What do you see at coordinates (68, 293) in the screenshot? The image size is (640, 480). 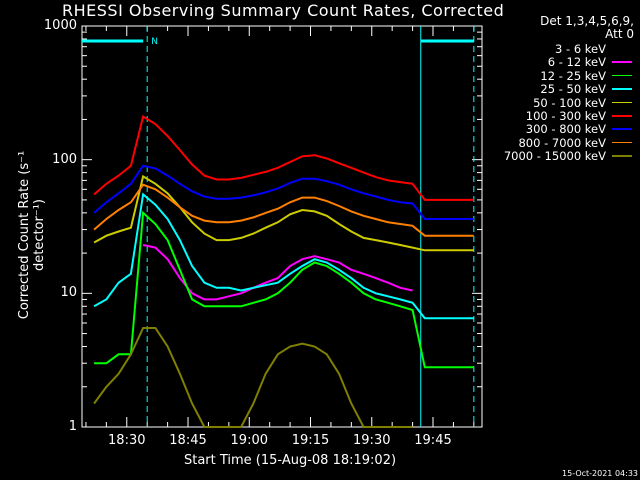 I see `y-tick-label: 10` at bounding box center [68, 293].